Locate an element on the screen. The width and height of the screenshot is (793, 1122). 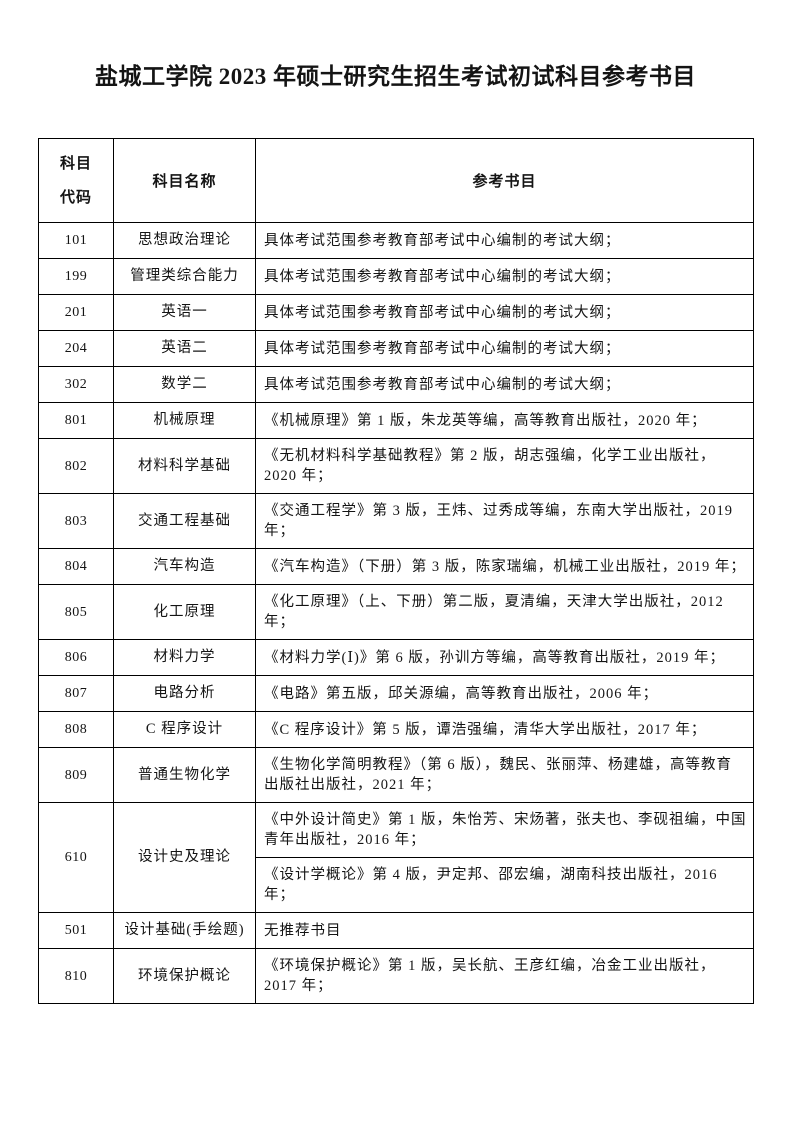
table-row: 199 管理类综合能力 具体考试范围参考教育部考试中心编制的考试大纲； is located at coordinates (396, 276).